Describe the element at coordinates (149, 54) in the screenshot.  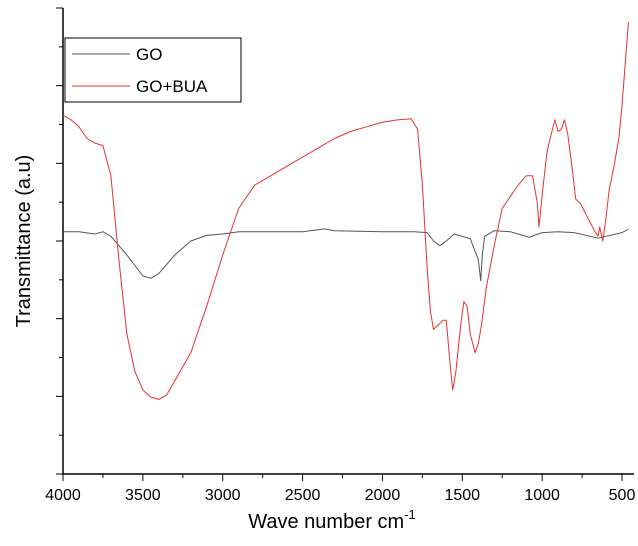
I see `legend-label-go: GO` at that location.